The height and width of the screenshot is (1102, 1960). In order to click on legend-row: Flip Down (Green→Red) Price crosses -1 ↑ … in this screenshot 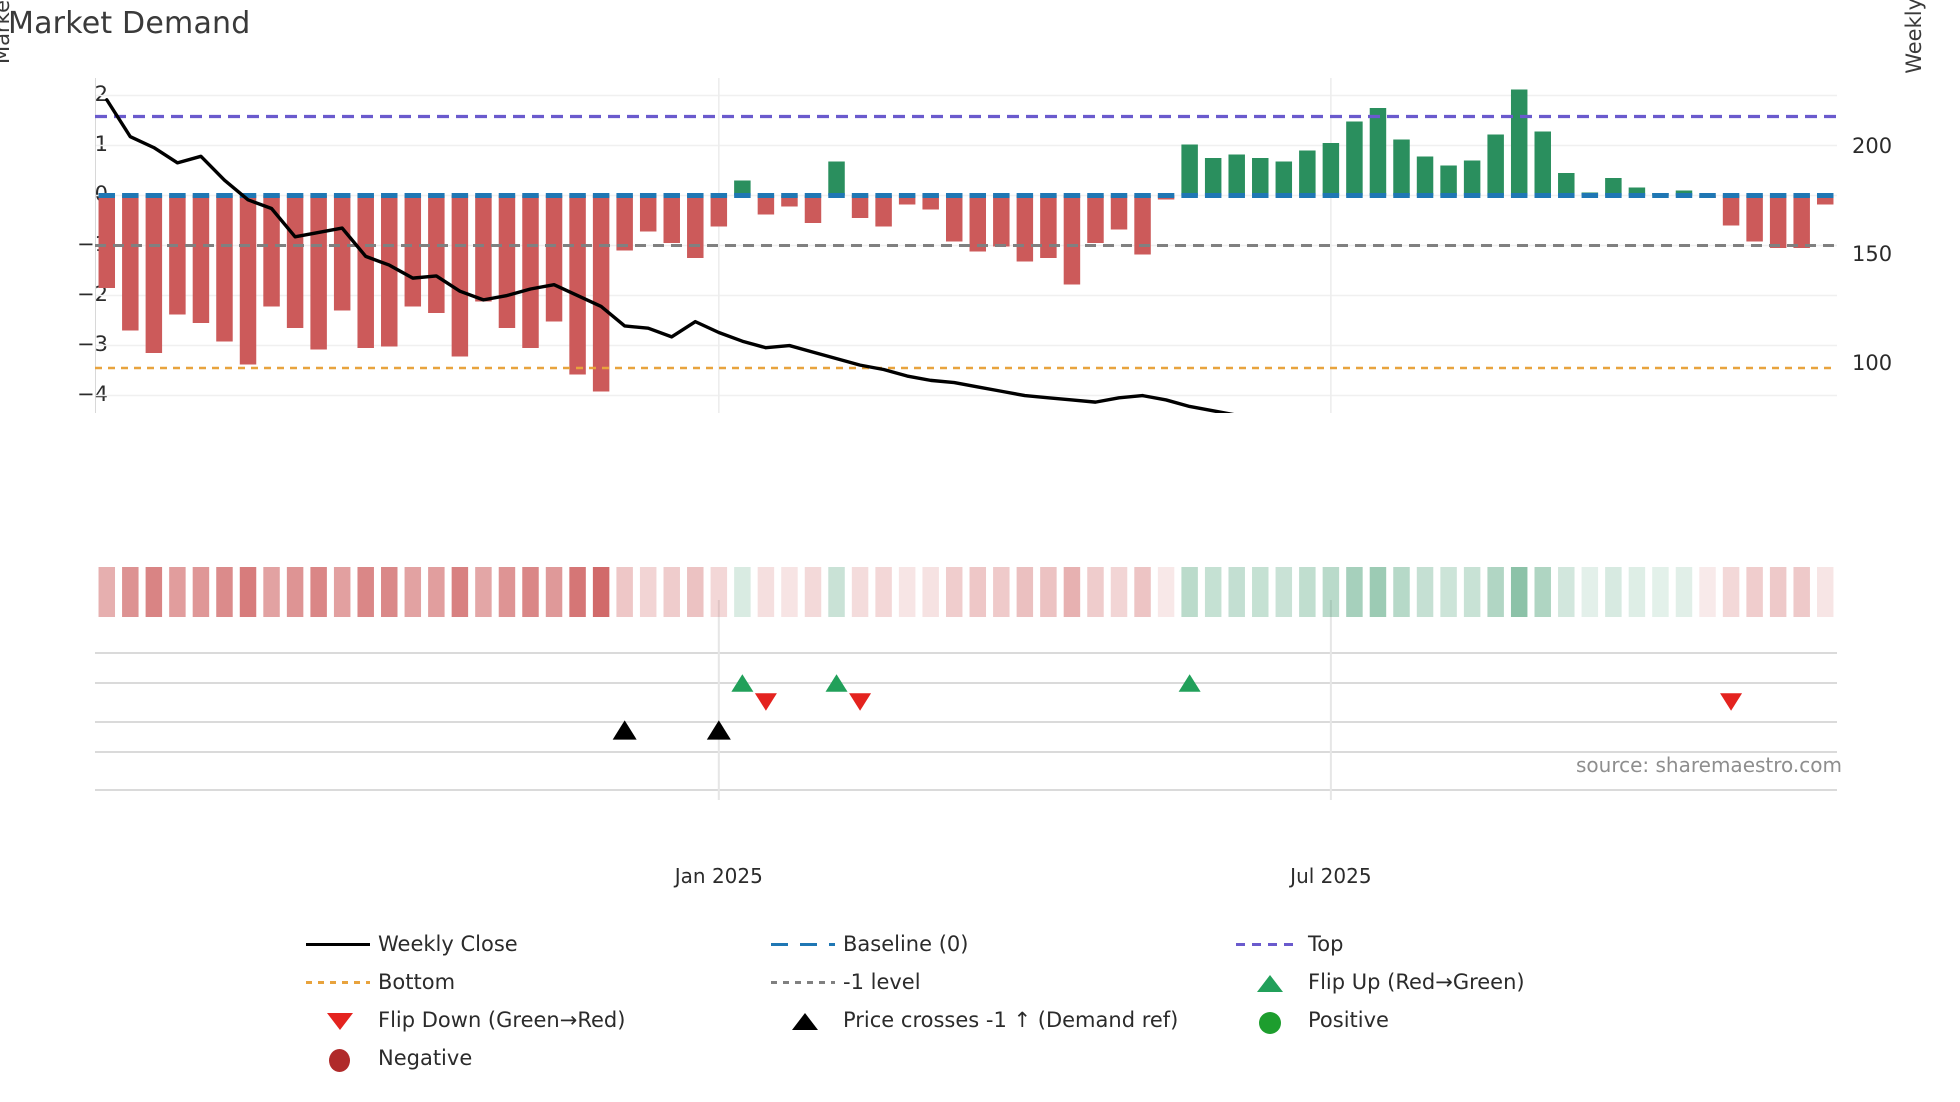, I will do `click(1000, 1020)`.